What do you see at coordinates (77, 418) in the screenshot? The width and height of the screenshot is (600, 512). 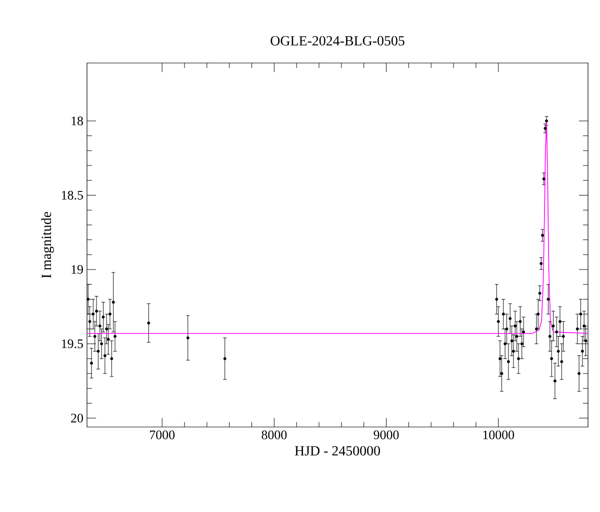 I see `y-tick-label: 20` at bounding box center [77, 418].